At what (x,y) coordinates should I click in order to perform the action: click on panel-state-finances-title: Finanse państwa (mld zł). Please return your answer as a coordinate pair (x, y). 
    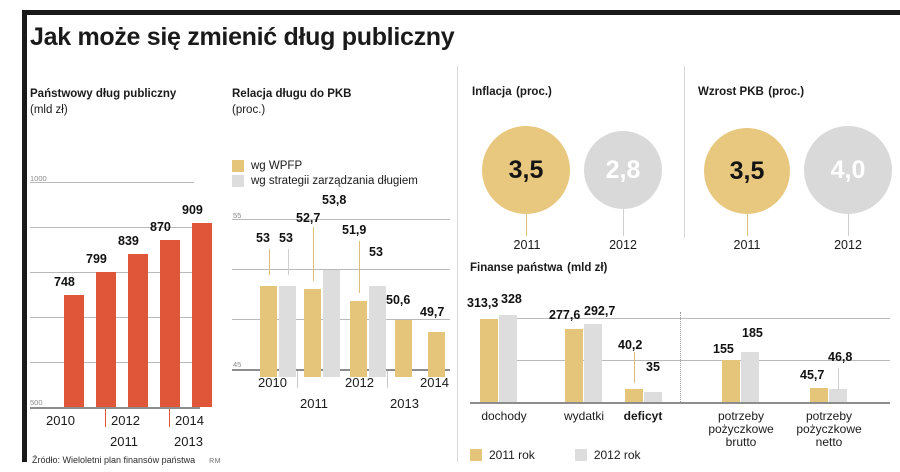
    Looking at the image, I should click on (682, 267).